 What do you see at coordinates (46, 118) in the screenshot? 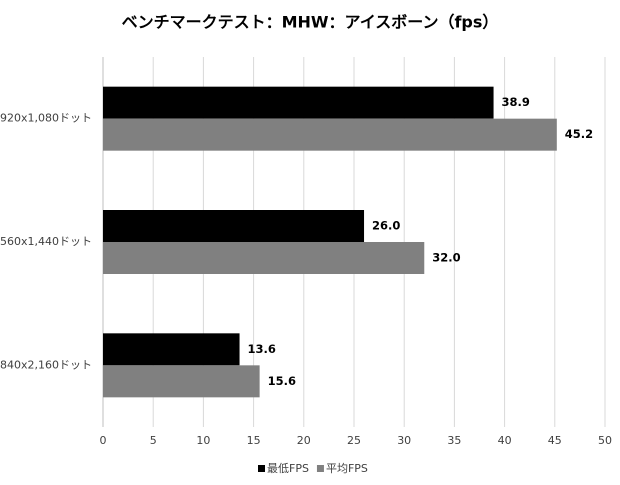
I see `y-tick-label: 1,920x1,080ドット` at bounding box center [46, 118].